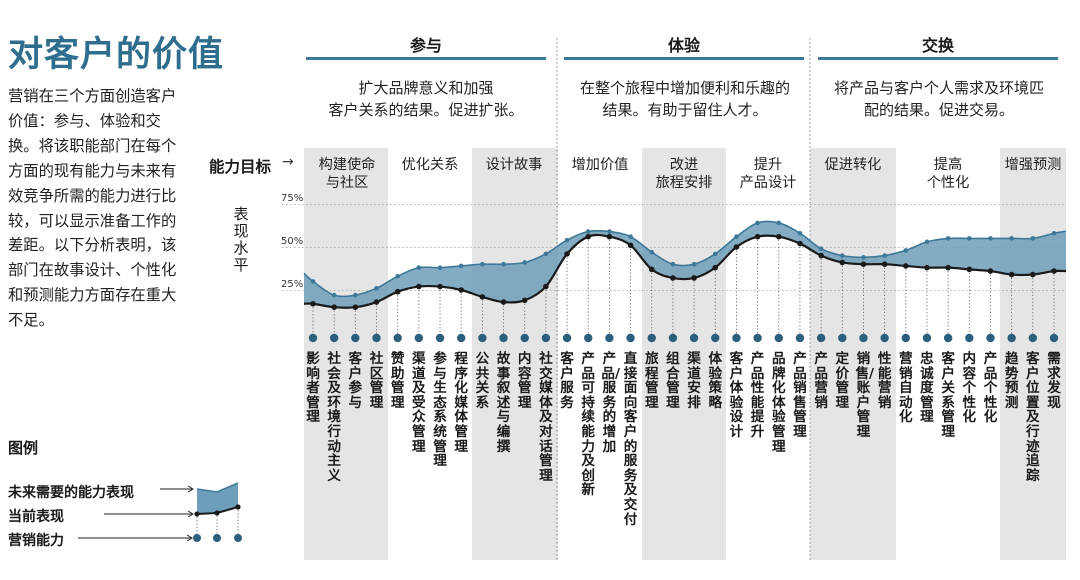 The height and width of the screenshot is (580, 1080). Describe the element at coordinates (938, 88) in the screenshot. I see `pillar-desc-line: 将产品与客户个人需求及环境匹` at that location.